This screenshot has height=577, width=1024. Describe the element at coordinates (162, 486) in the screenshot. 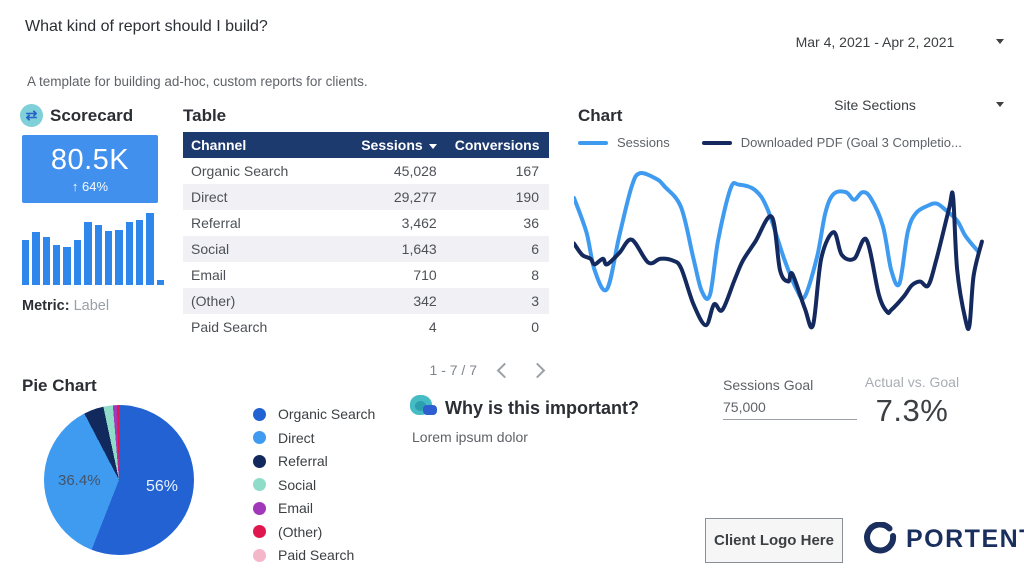

I see `pie-label-organic: 56%` at that location.